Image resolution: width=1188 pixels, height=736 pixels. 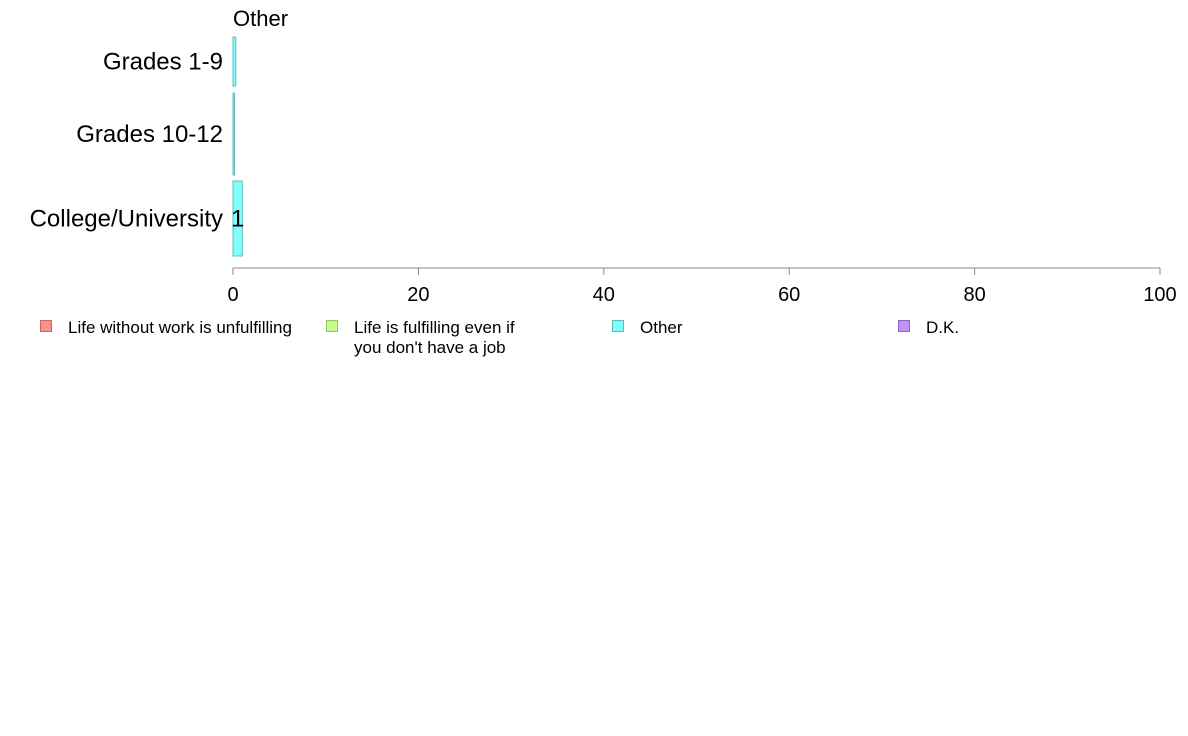 I want to click on legend-label: Life without work is unfulfilling, so click(x=180, y=327).